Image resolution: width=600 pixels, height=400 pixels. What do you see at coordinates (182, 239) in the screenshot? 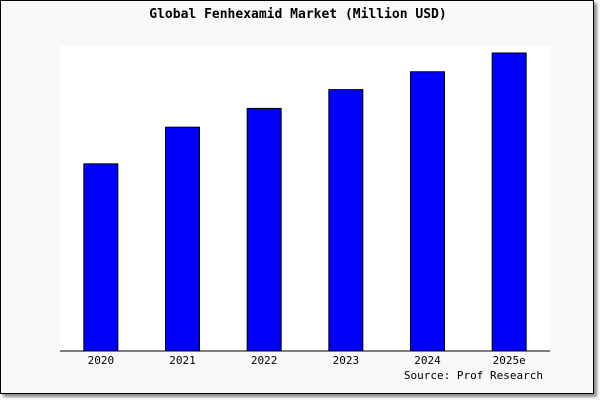
I see `bar-2021` at bounding box center [182, 239].